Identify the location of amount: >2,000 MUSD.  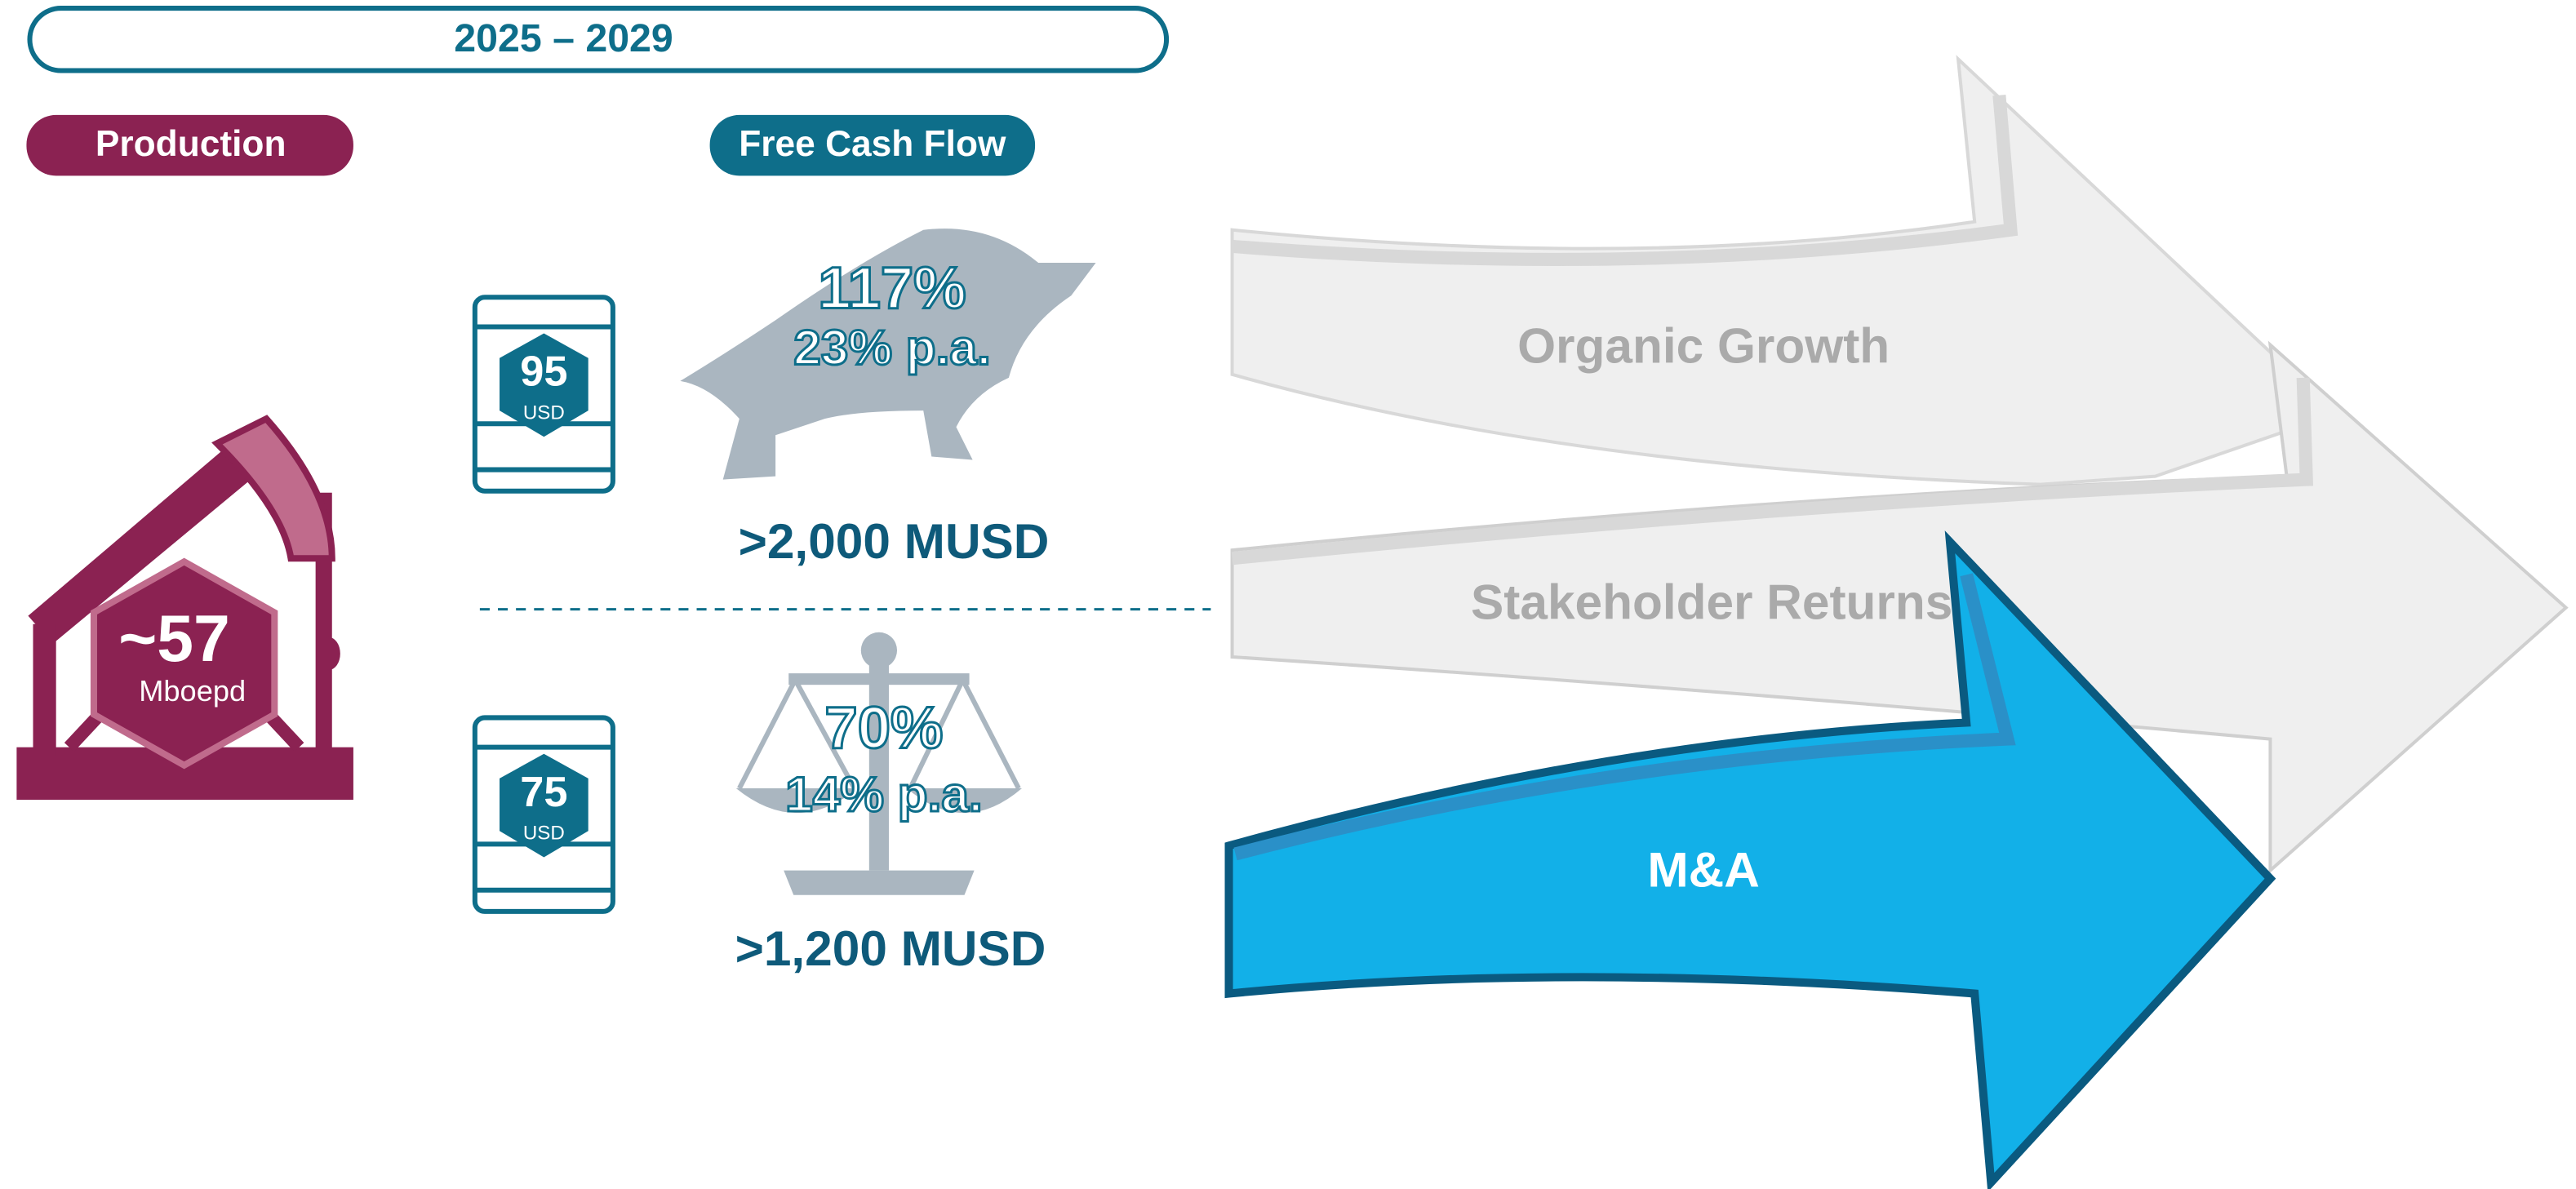
(894, 541).